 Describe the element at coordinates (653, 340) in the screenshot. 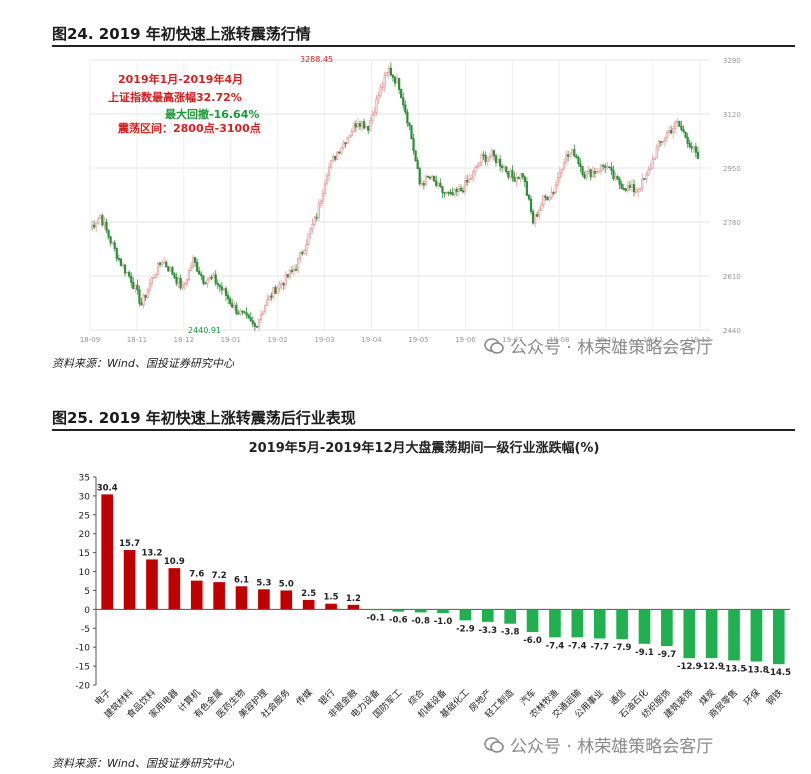

I see `kline-x-tick-label: 19-11` at that location.